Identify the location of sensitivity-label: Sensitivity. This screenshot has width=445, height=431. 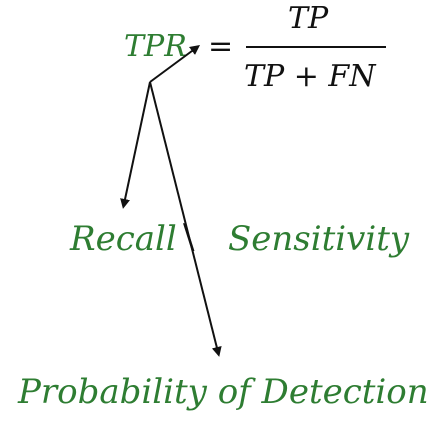
(319, 239).